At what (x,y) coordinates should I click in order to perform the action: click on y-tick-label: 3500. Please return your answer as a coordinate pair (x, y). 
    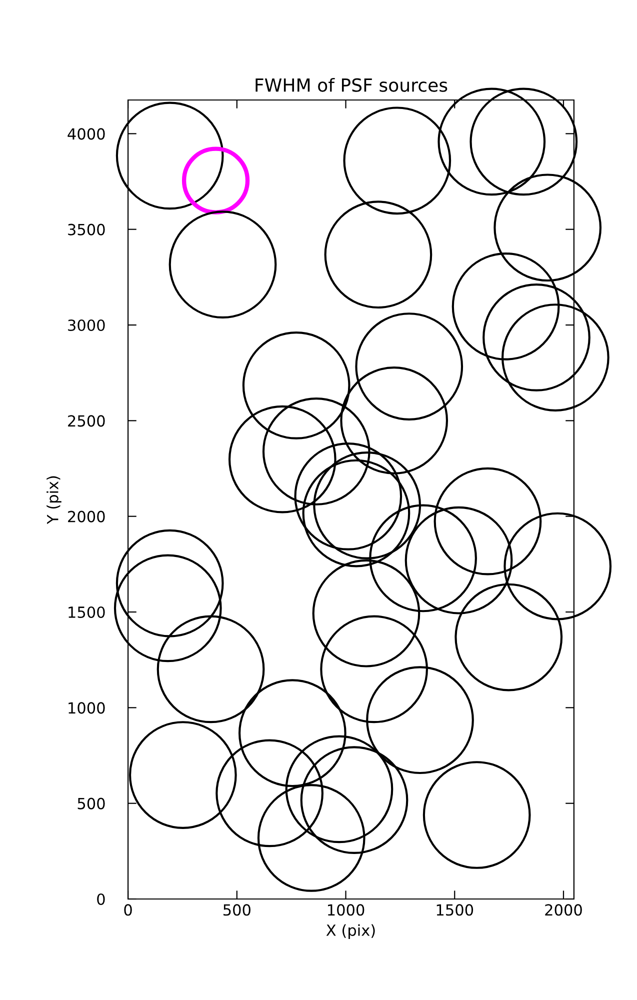
    Looking at the image, I should click on (86, 230).